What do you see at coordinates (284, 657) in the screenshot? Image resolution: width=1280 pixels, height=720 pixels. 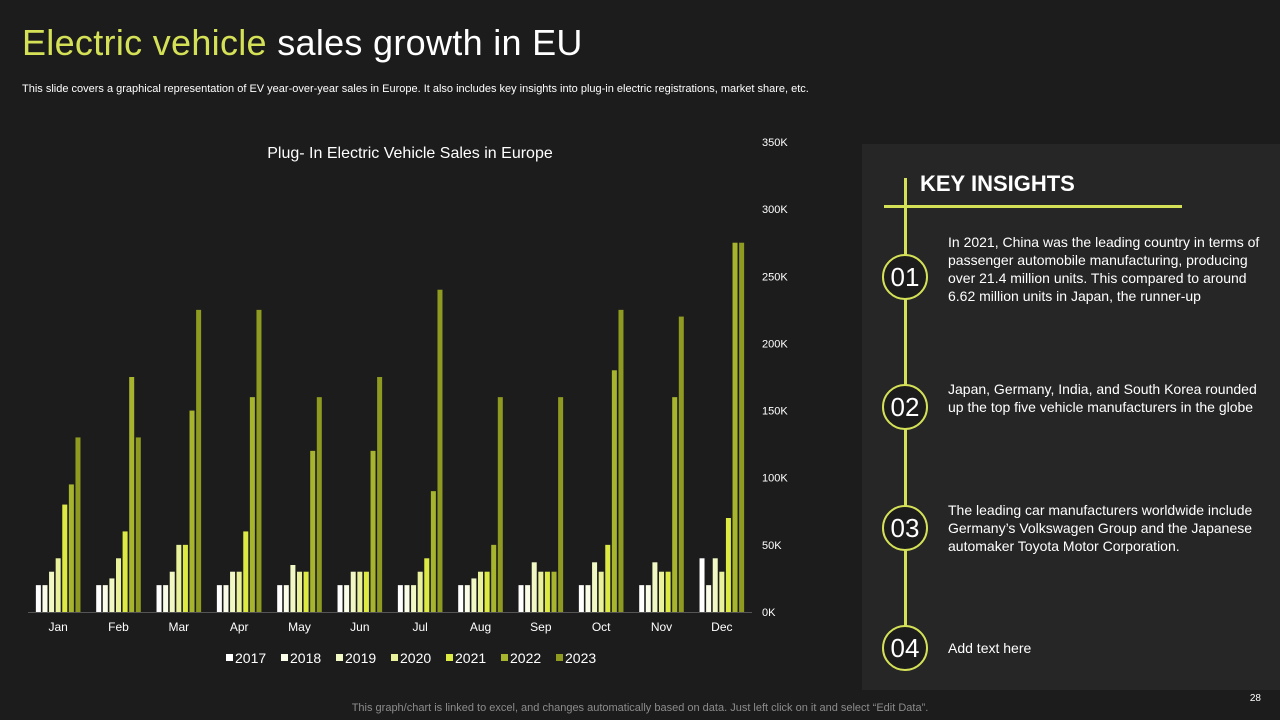 I see `legend-swatch-2018` at bounding box center [284, 657].